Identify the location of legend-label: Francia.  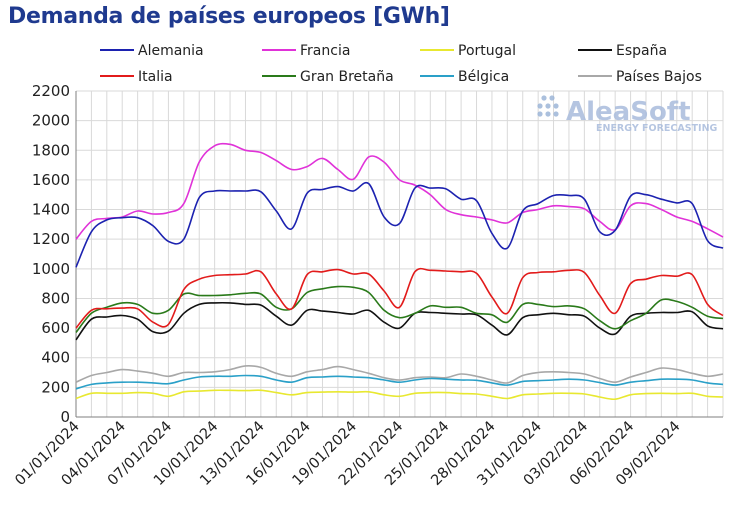
(325, 51).